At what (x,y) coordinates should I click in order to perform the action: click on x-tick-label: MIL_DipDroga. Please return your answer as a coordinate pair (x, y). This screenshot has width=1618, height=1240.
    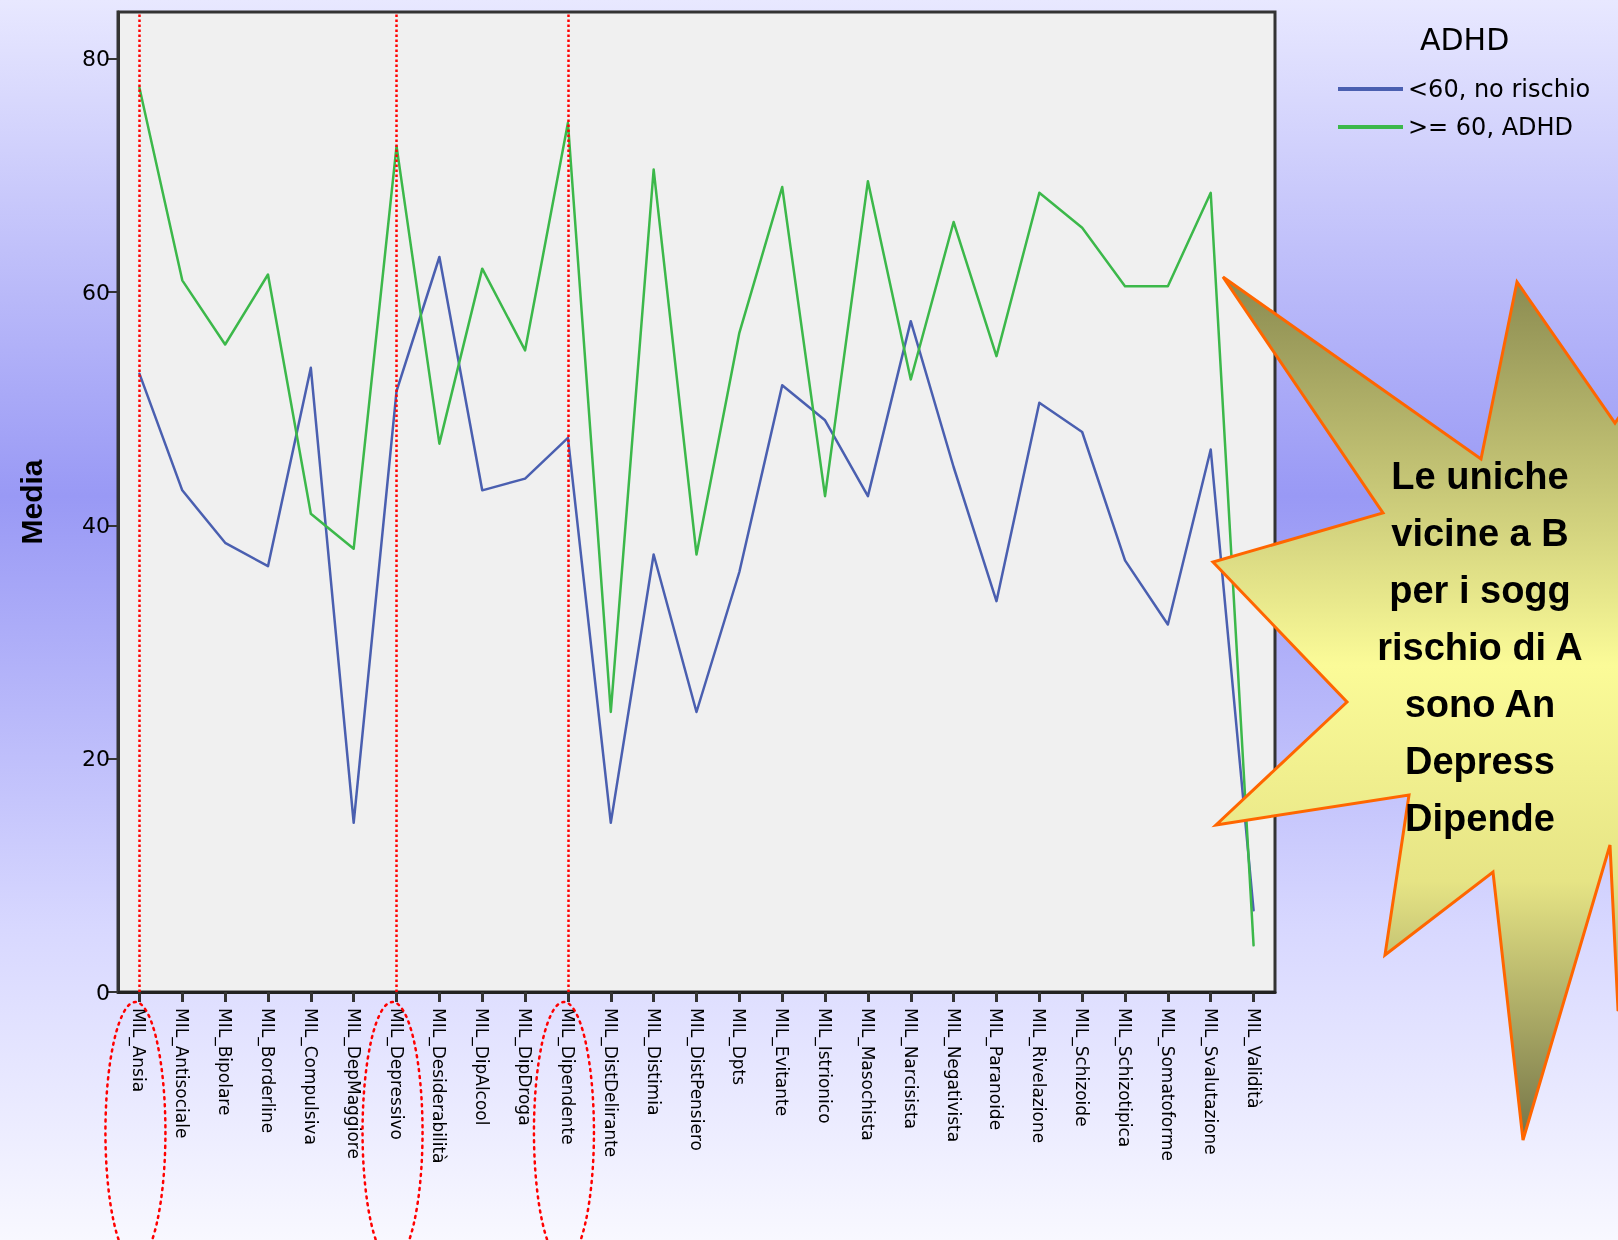
    Looking at the image, I should click on (525, 1067).